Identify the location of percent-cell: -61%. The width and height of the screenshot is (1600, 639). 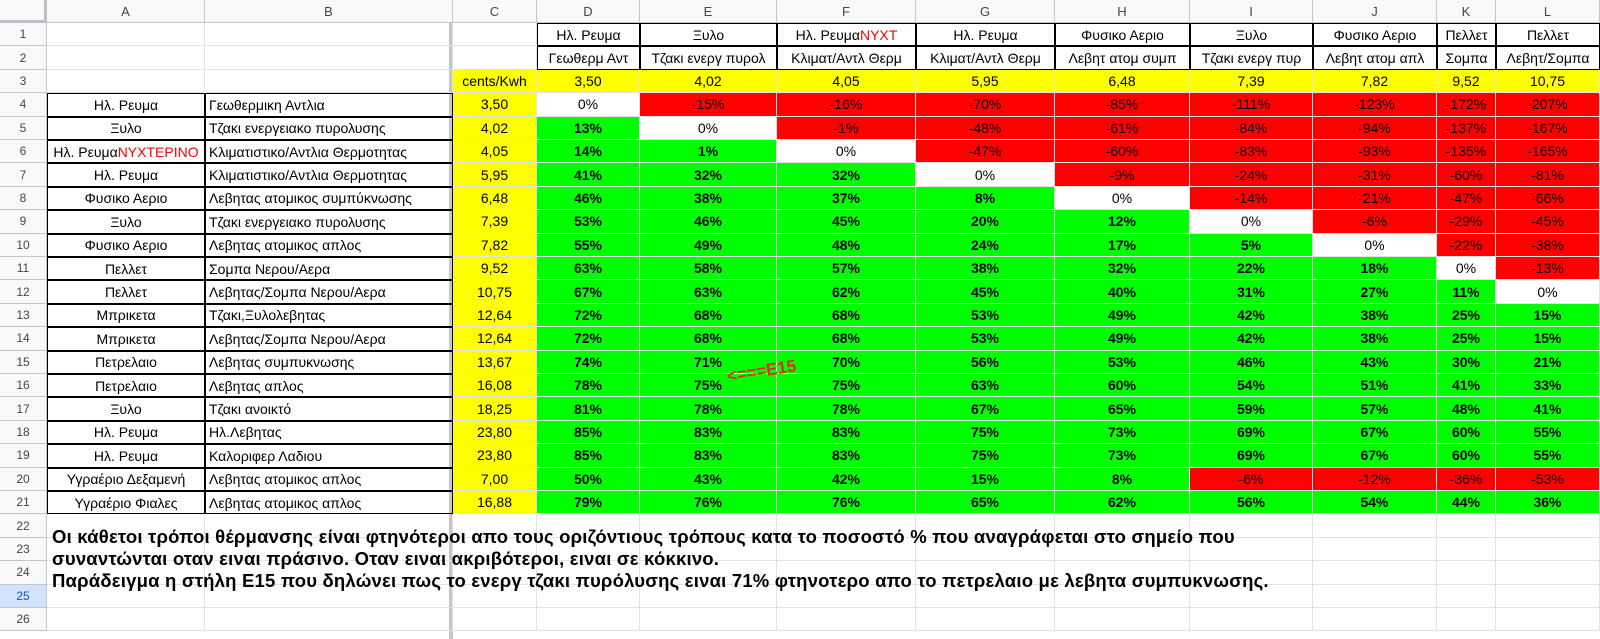
(1122, 128).